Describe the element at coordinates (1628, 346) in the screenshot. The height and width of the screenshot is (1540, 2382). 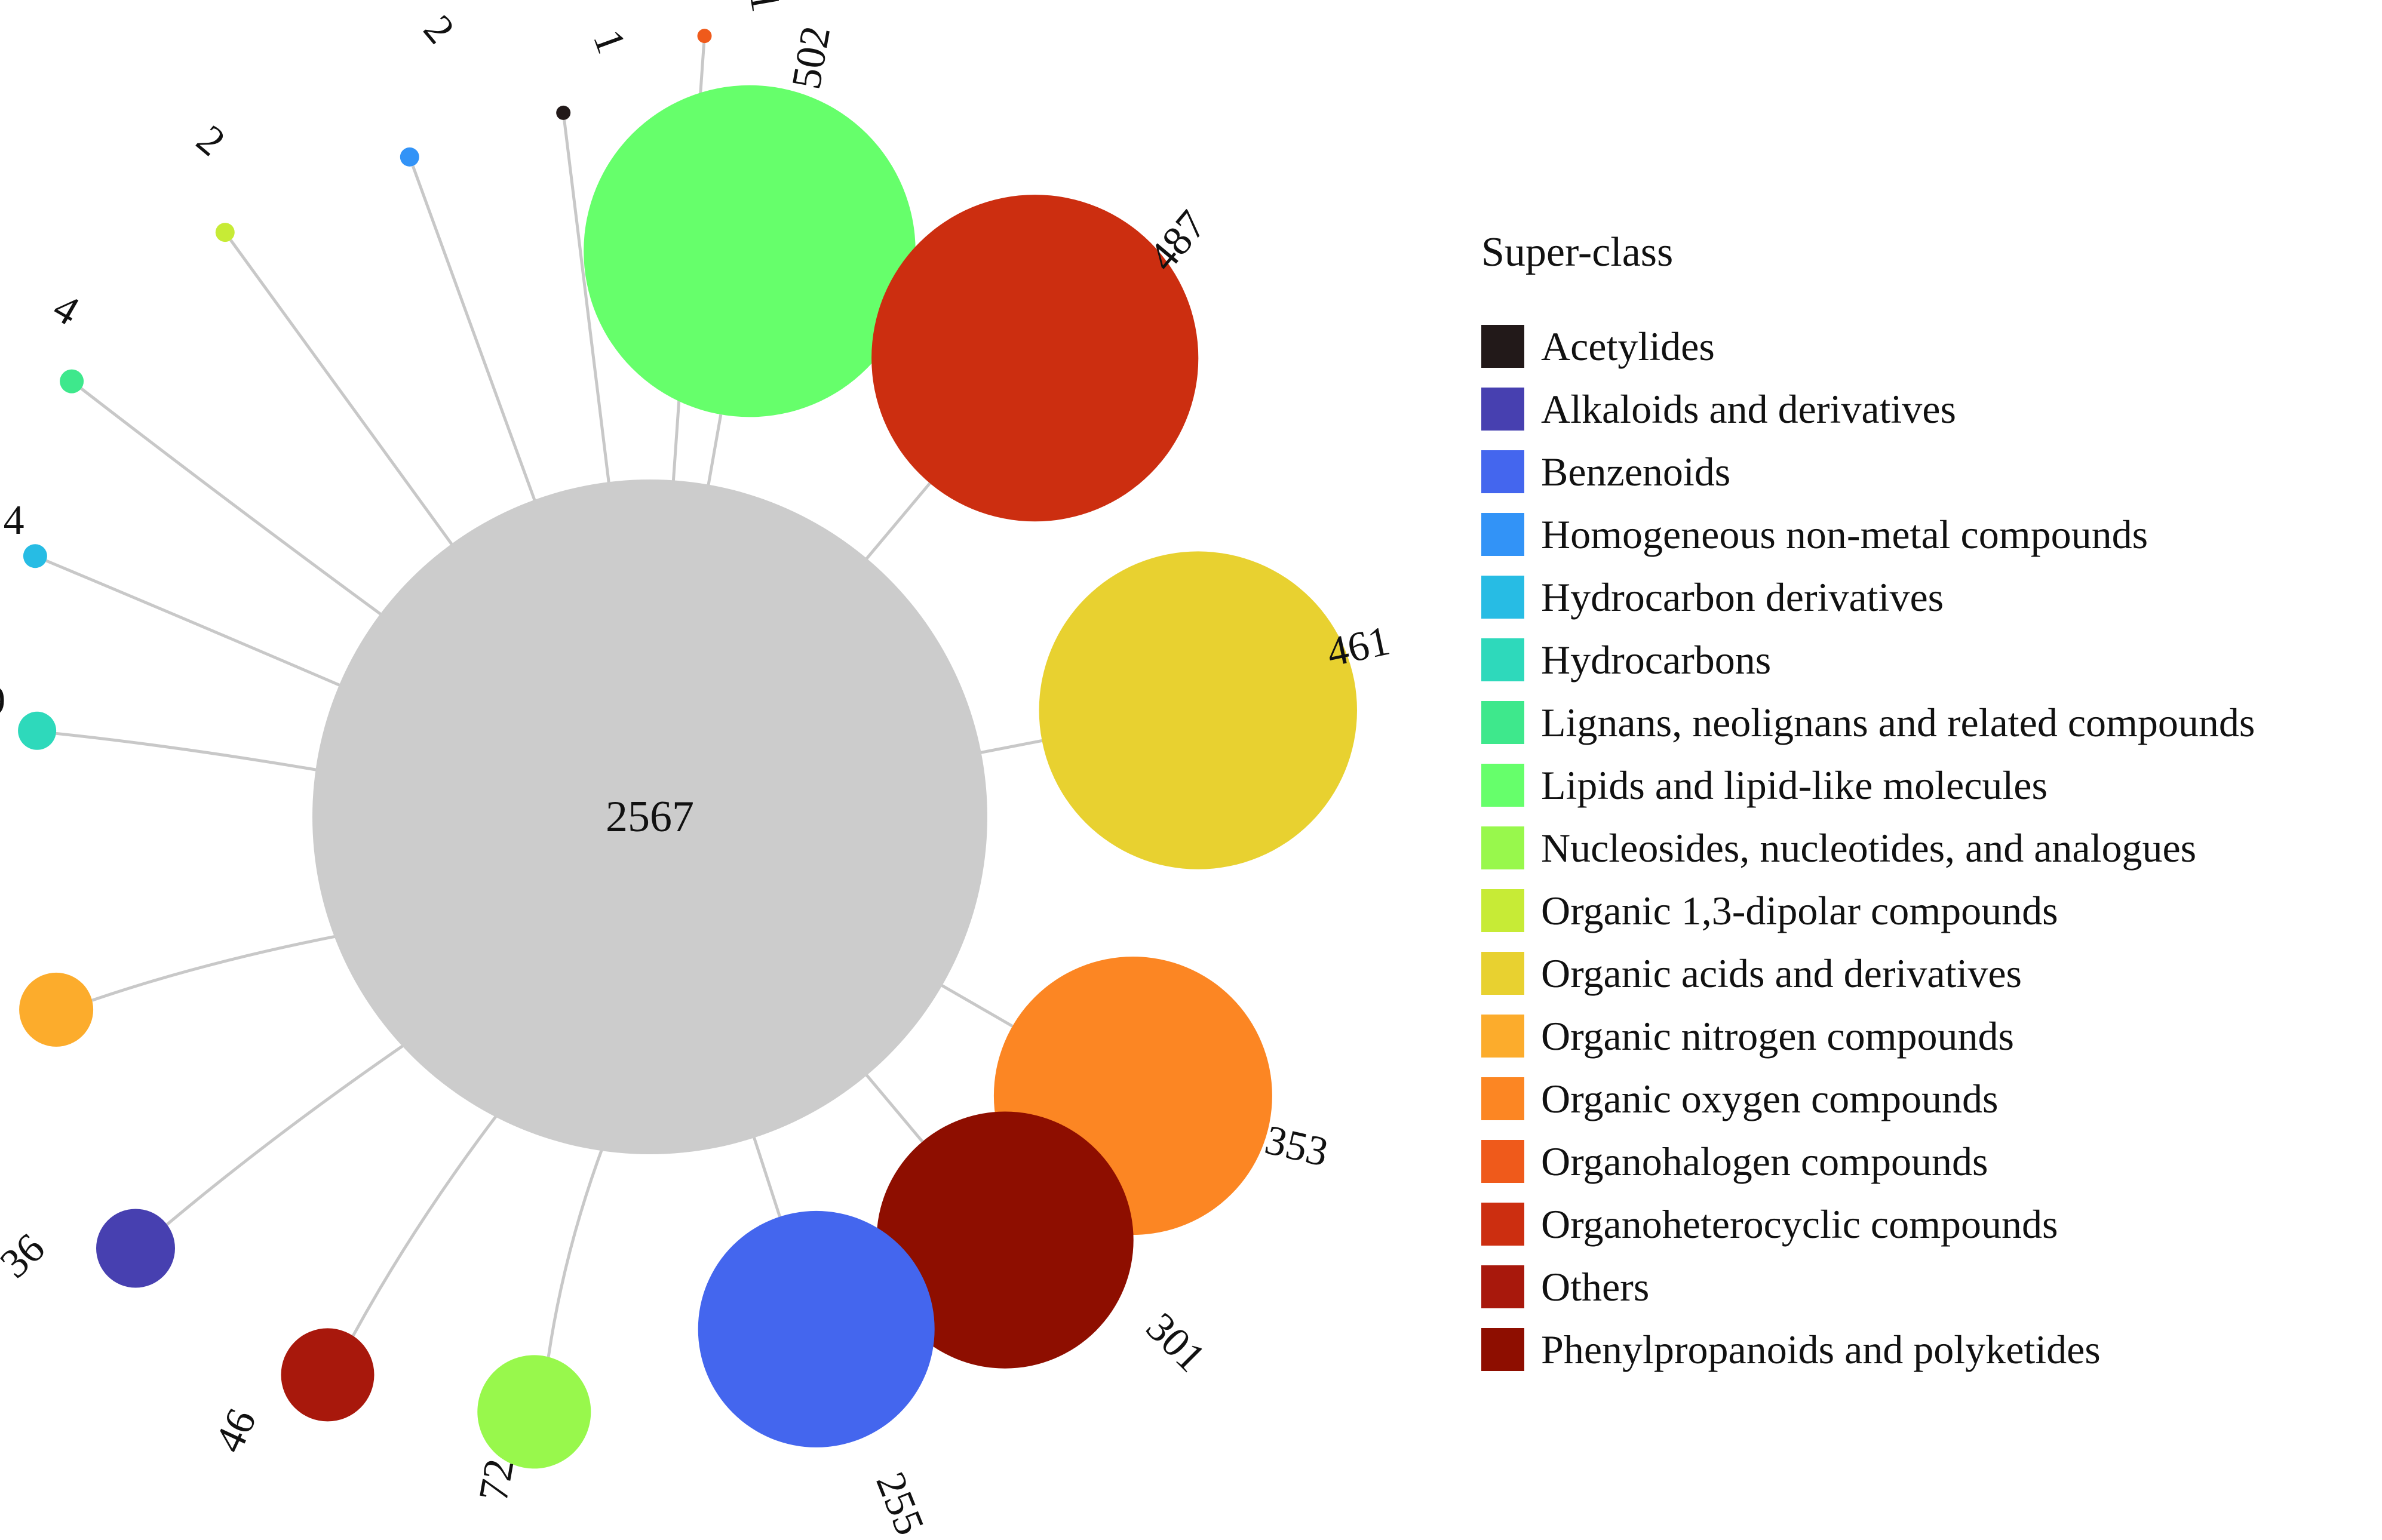
I see `legend-label-0: Acetylides` at that location.